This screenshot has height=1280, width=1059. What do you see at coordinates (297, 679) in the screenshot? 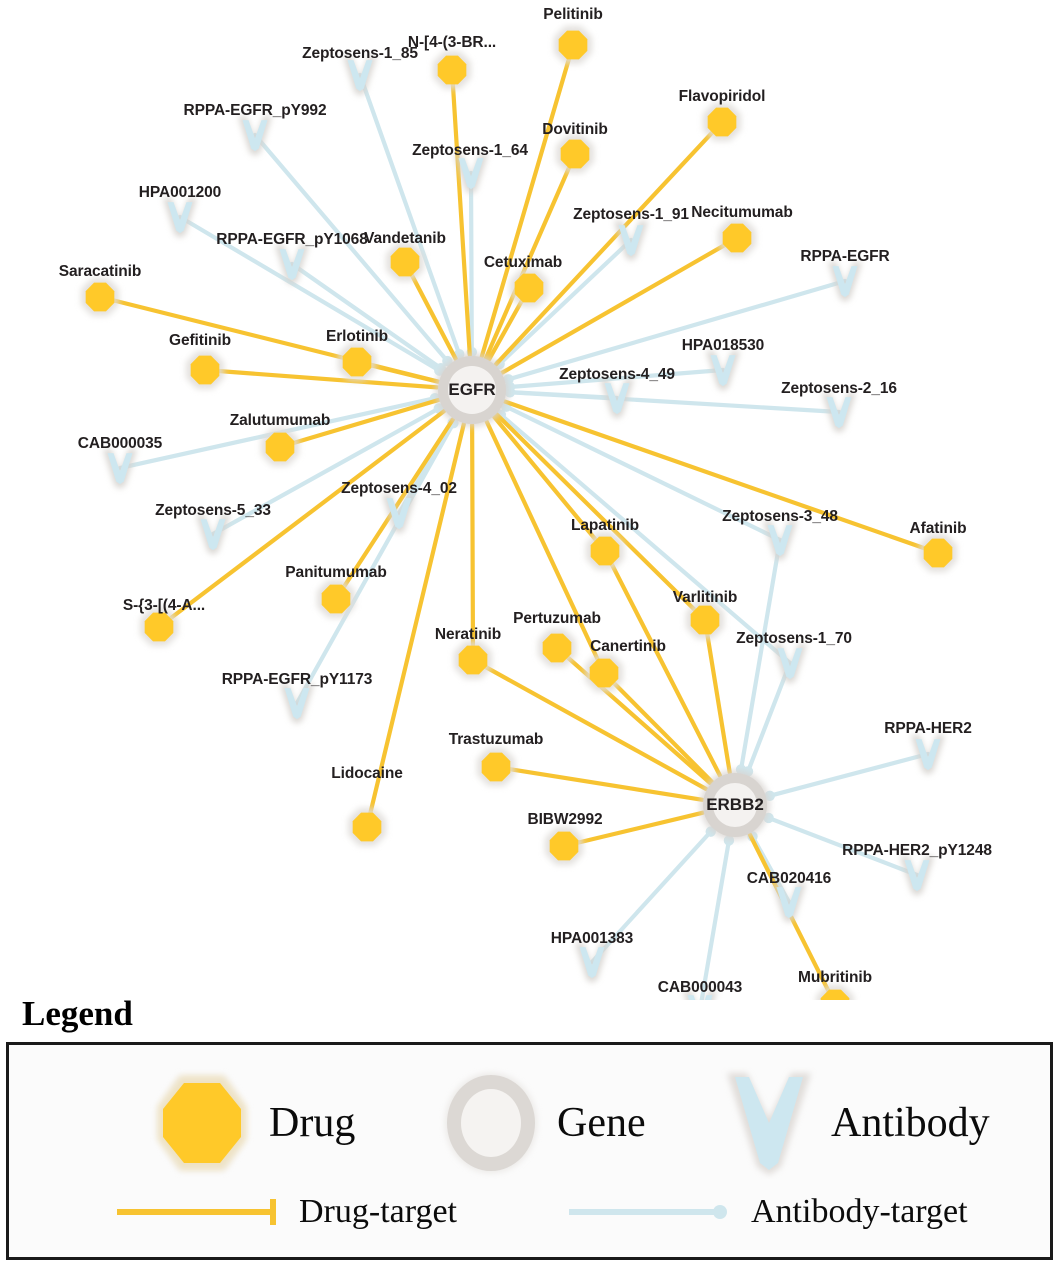
I see `antibody-node-label: RPPA-EGFR_pY1173` at bounding box center [297, 679].